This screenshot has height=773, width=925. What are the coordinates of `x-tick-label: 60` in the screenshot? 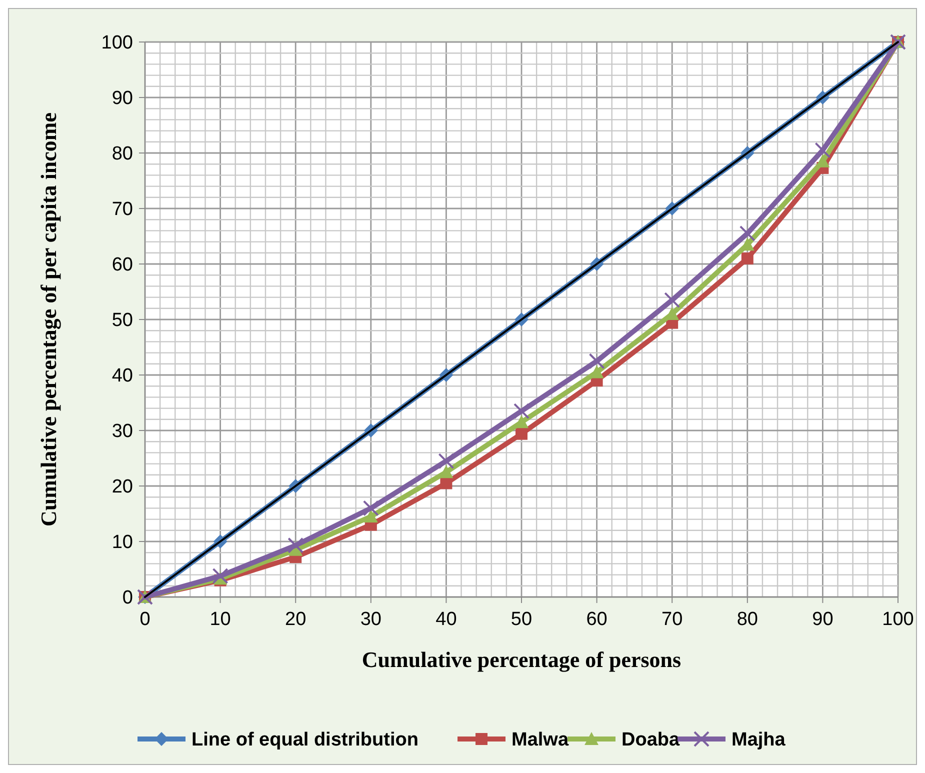 It's located at (597, 619).